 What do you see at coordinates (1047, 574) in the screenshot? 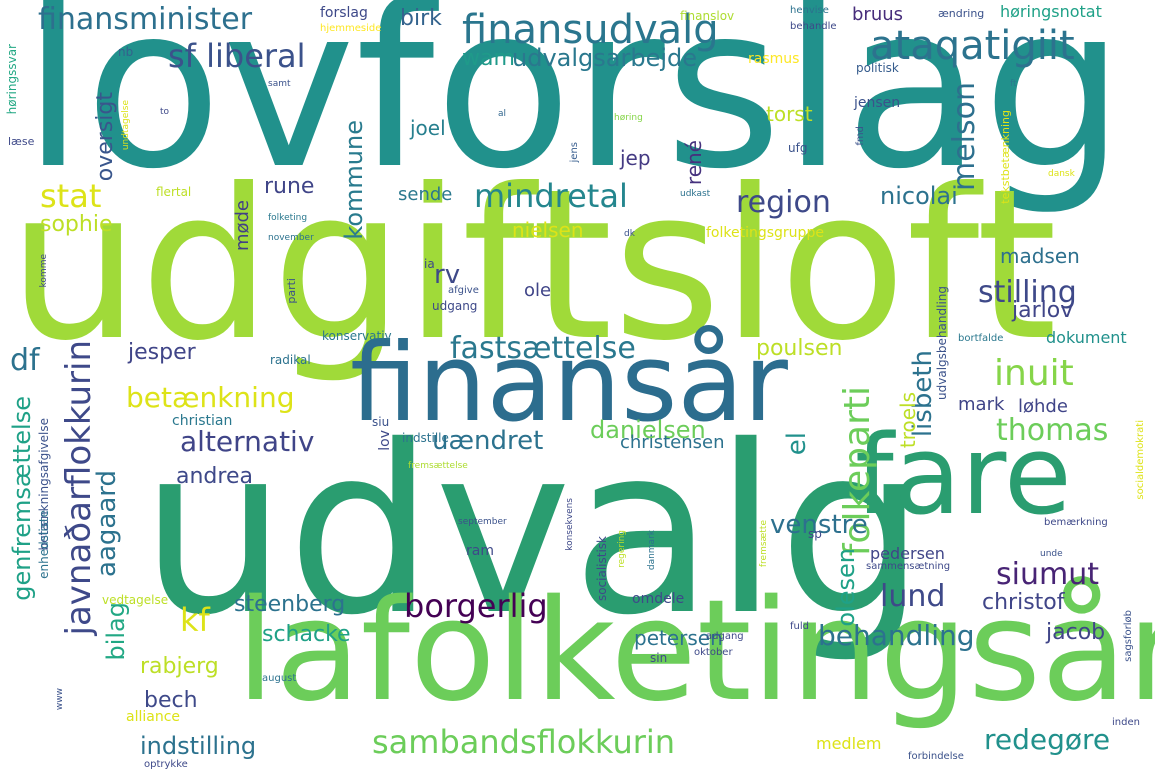
I see `word: siumut` at bounding box center [1047, 574].